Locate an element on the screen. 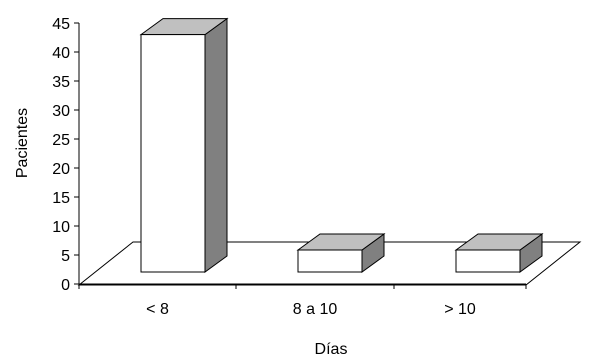  chart-floor is located at coordinates (329, 263).